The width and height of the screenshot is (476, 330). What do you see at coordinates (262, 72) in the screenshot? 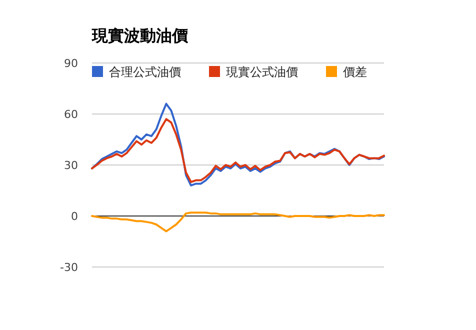
I see `legend-label: 現實公式油價` at bounding box center [262, 72].